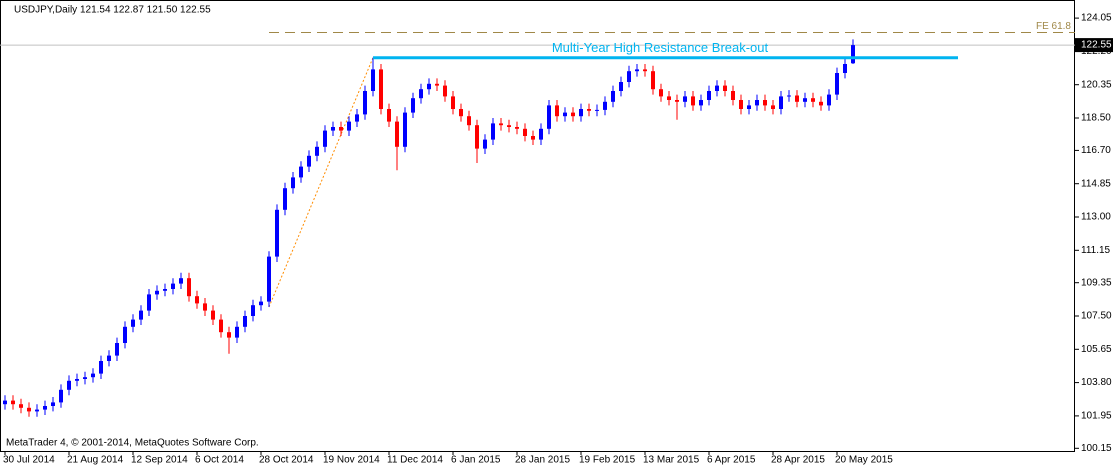  I want to click on x-tick-label: 6 Jan 2015, so click(476, 460).